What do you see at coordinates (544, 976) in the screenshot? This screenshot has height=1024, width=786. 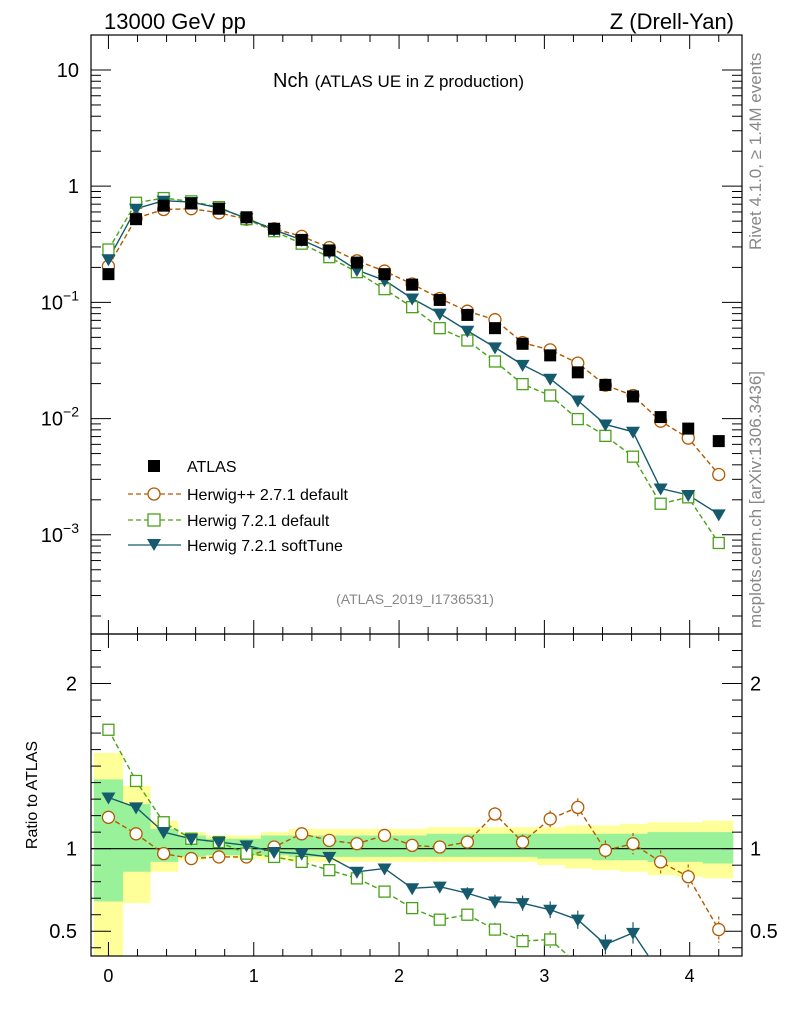 I see `x-tick-label: 3` at bounding box center [544, 976].